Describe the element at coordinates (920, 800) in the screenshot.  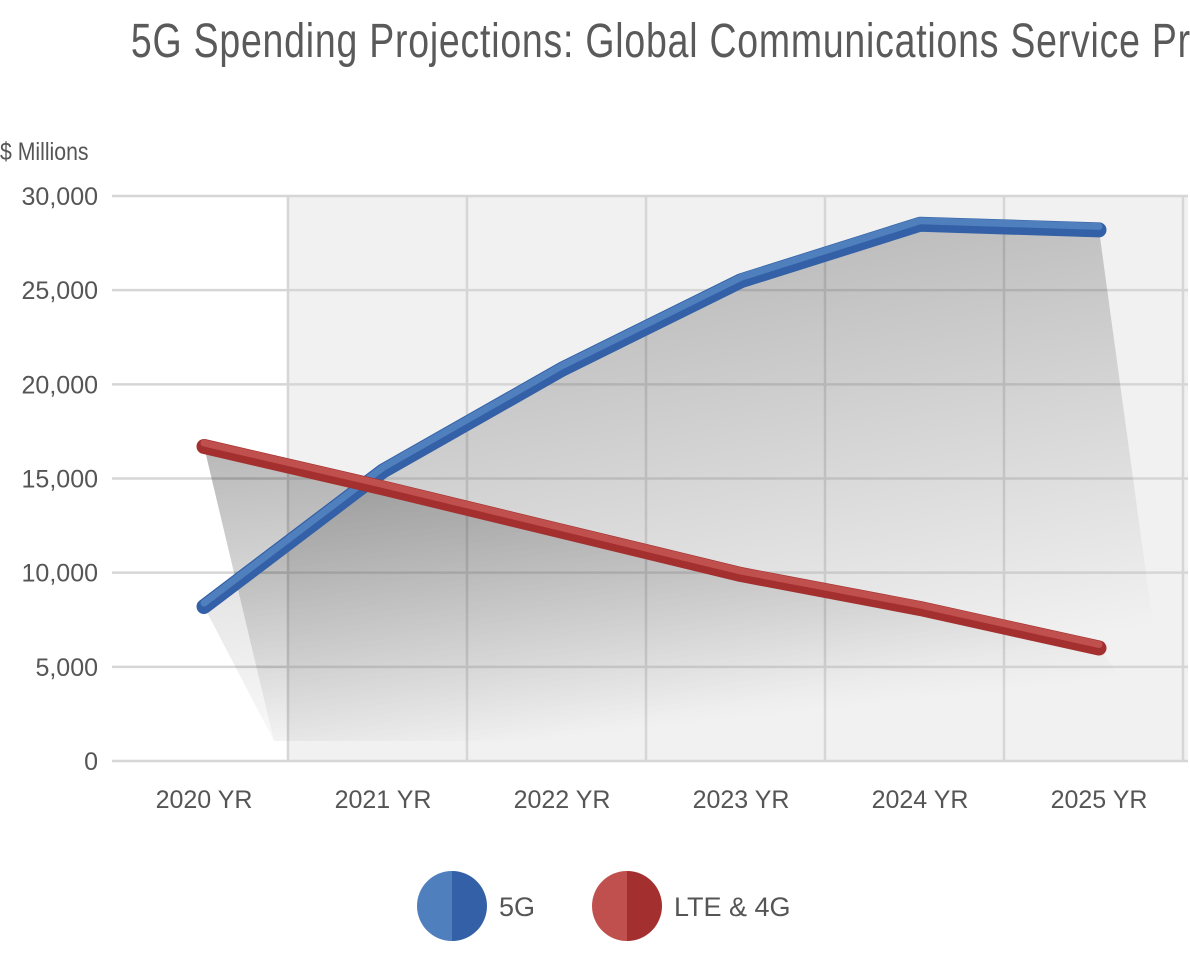
I see `x-tick-label: 2024 YR` at that location.